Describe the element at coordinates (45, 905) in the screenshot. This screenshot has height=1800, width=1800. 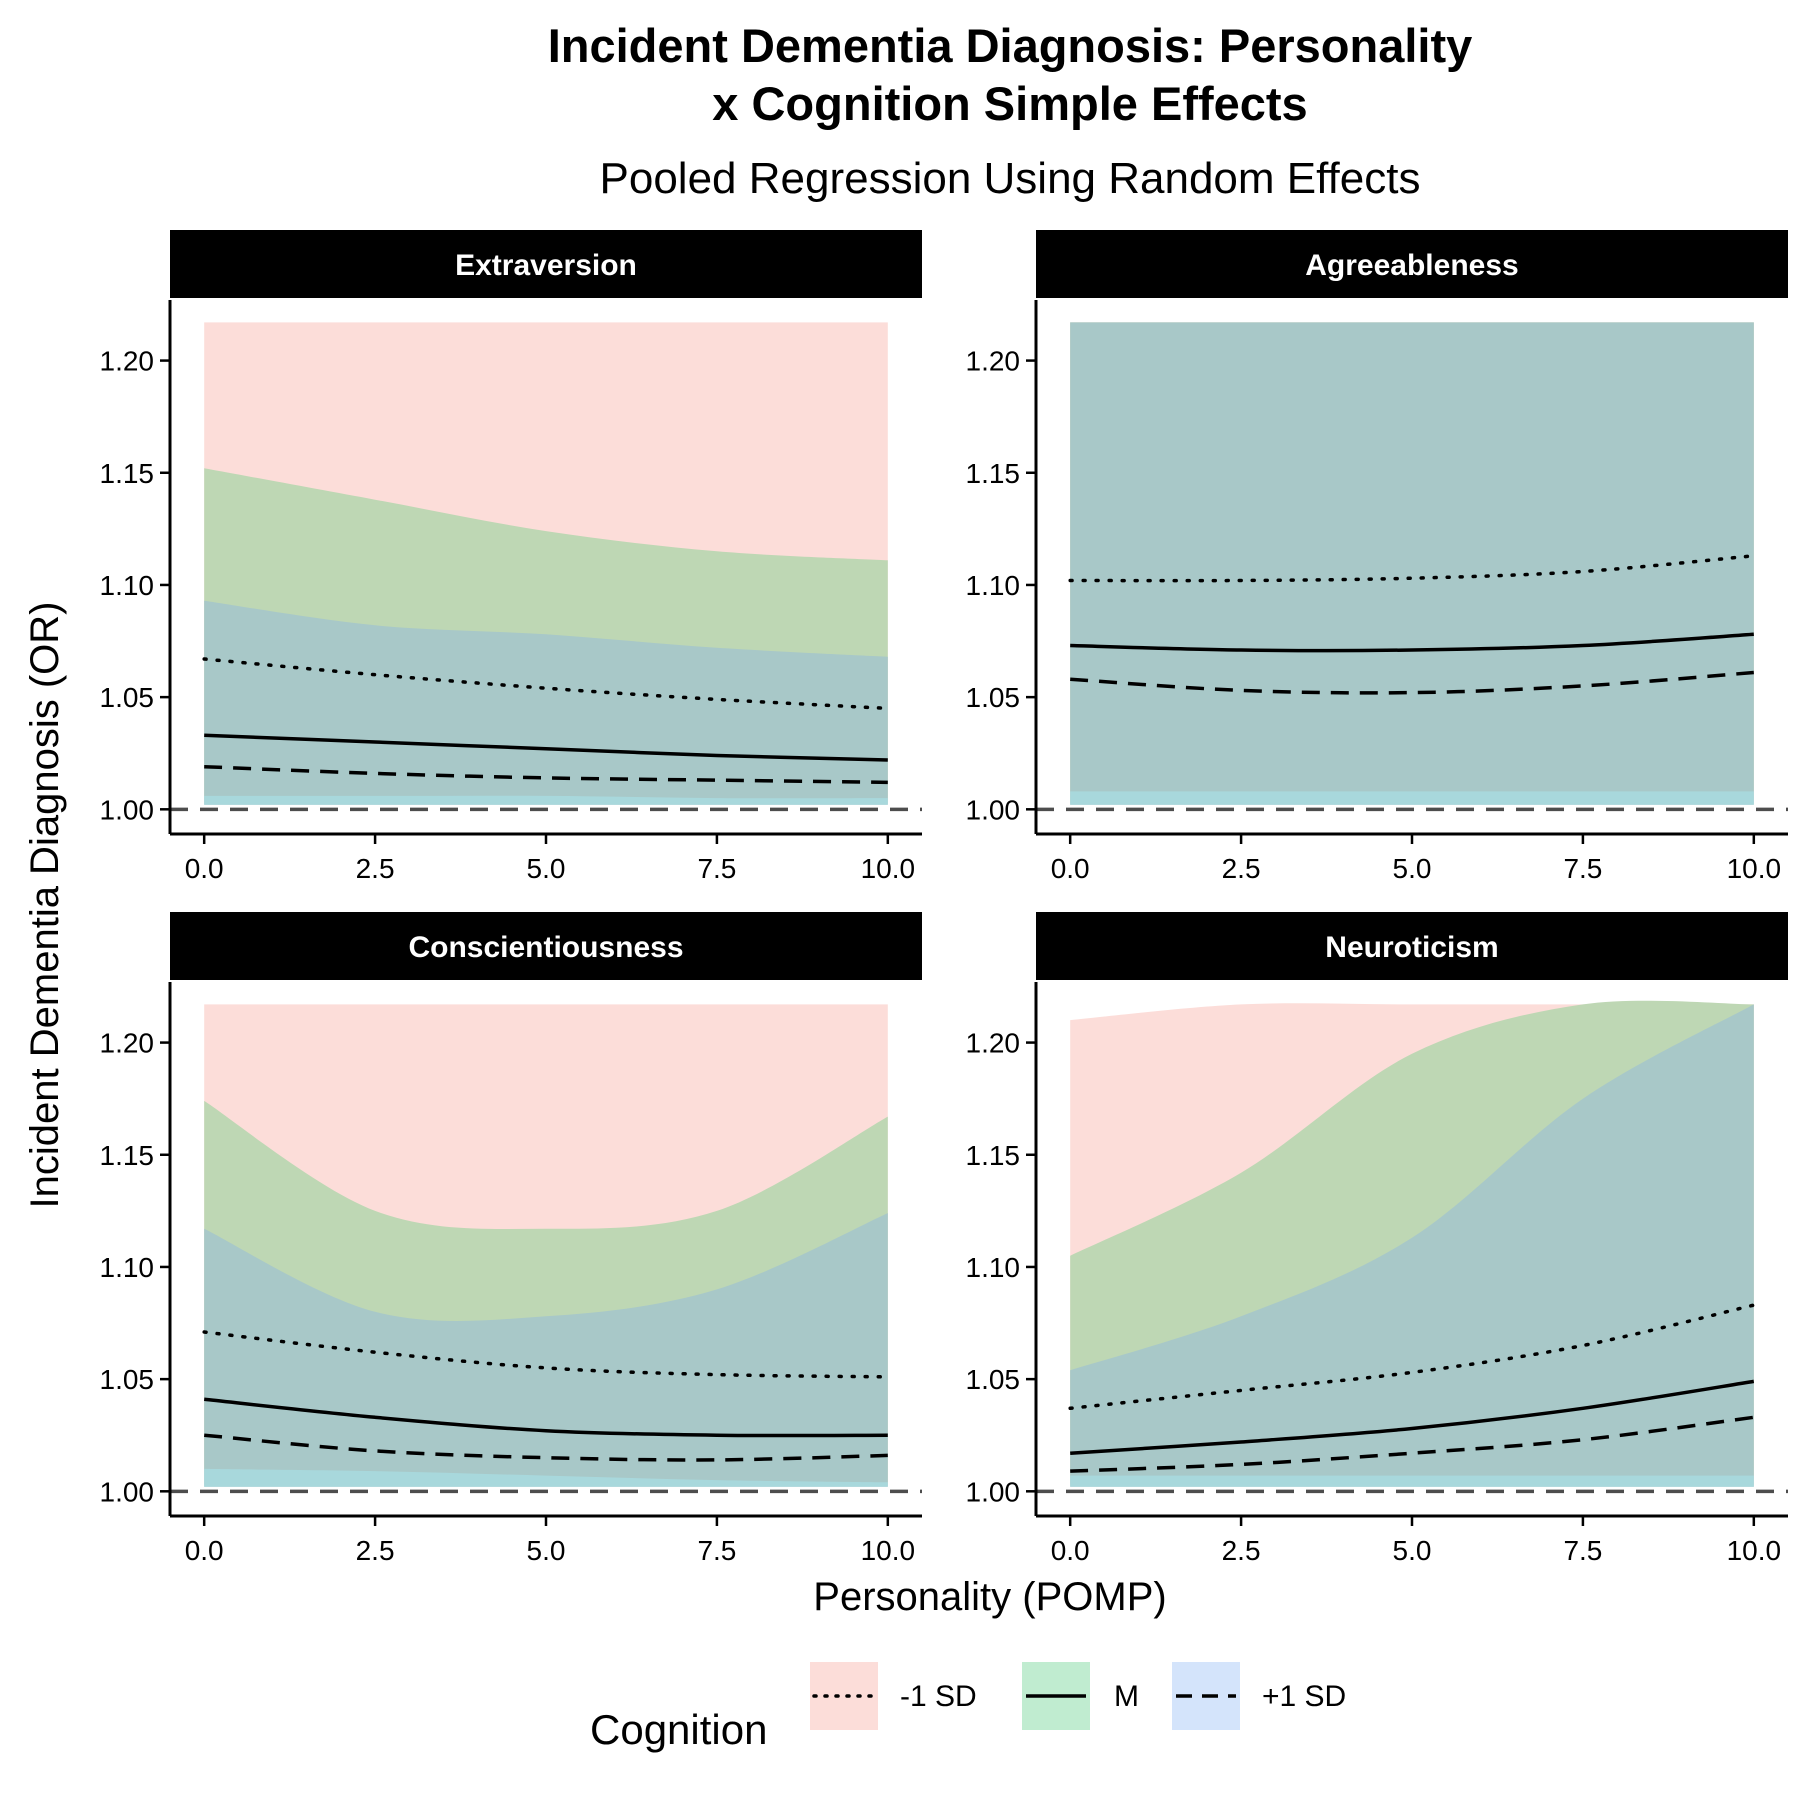
I see `y-axis-title: Incident Dementia Diagnosis (OR)` at that location.